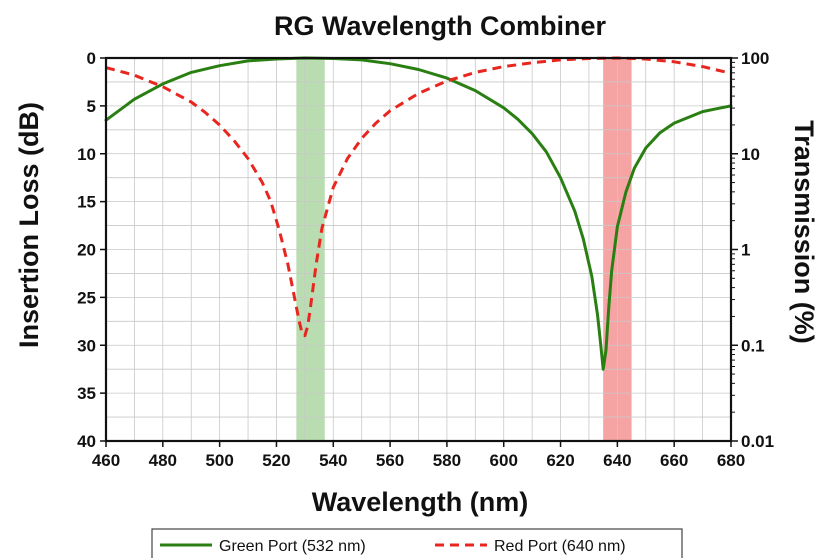  What do you see at coordinates (163, 460) in the screenshot?
I see `x-tick-label: 480` at bounding box center [163, 460].